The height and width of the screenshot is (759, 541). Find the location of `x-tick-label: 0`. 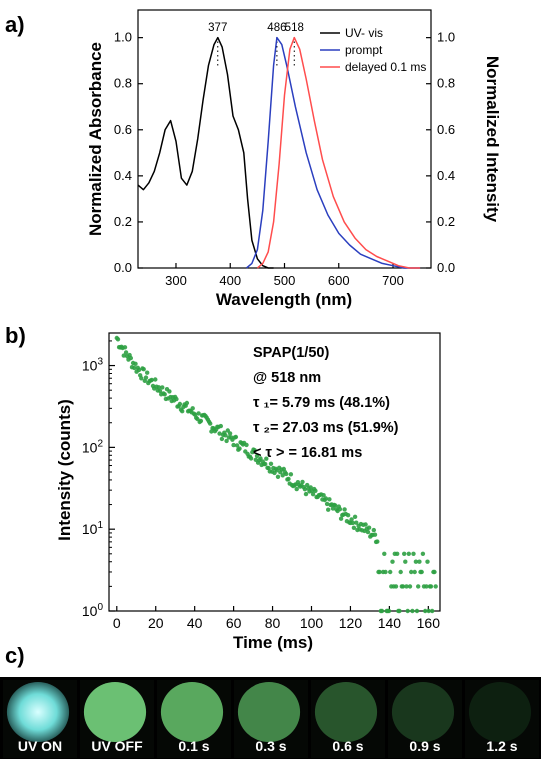

x-tick-label: 0 is located at coordinates (117, 623).